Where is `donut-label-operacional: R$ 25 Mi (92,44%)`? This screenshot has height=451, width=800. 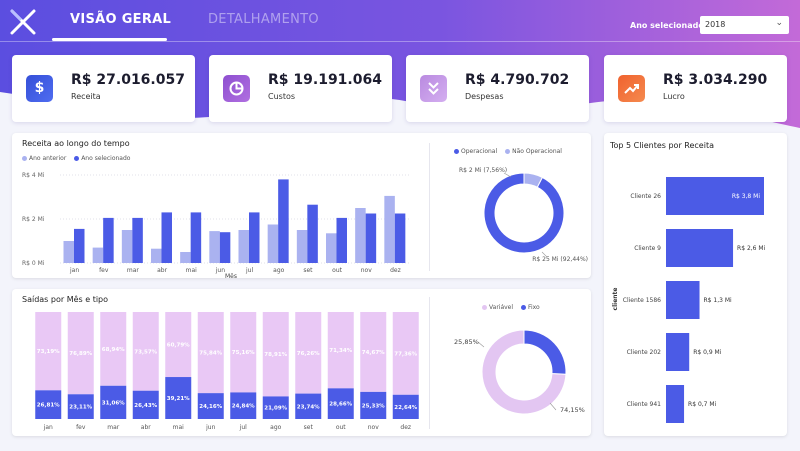 donut-label-operacional: R$ 25 Mi (92,44%) is located at coordinates (560, 259).